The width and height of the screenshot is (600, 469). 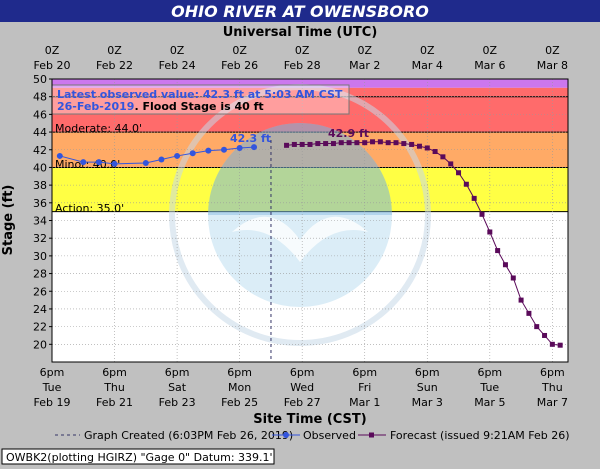 I want to click on bottom-tick-day: Fri, so click(x=364, y=387).